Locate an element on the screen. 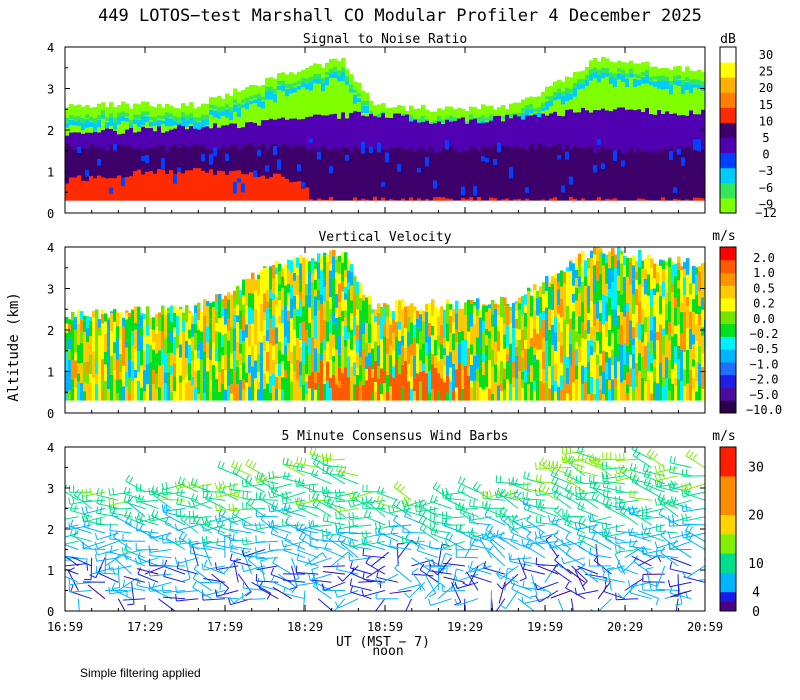 This screenshot has height=700, width=800. colorbar-swatch is located at coordinates (728, 190).